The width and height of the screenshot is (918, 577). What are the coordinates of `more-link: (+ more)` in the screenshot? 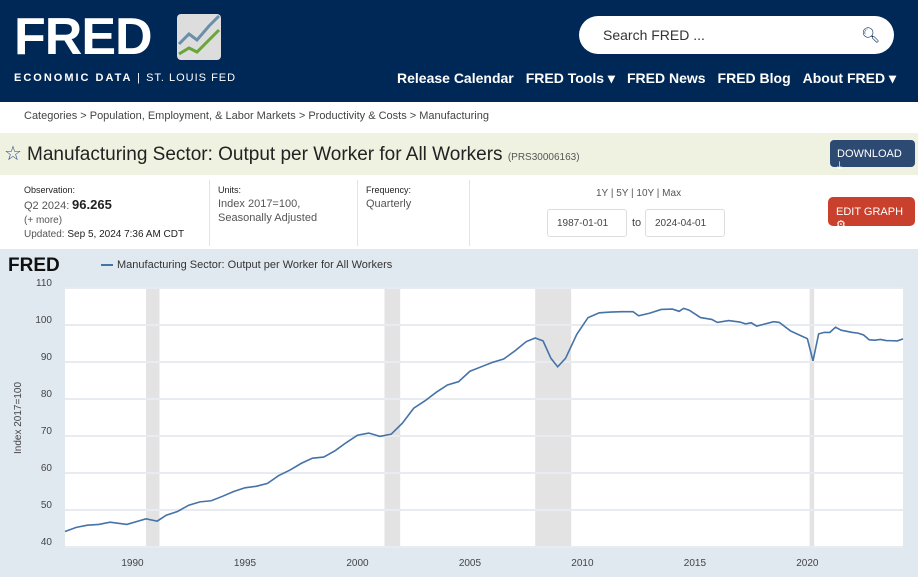 It's located at (43, 220).